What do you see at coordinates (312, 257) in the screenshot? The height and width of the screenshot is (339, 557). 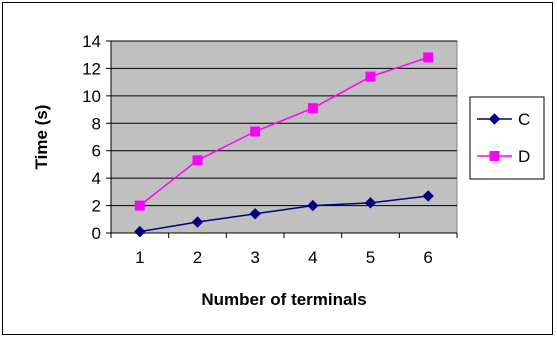 I see `x-tick-label-4: 4` at bounding box center [312, 257].